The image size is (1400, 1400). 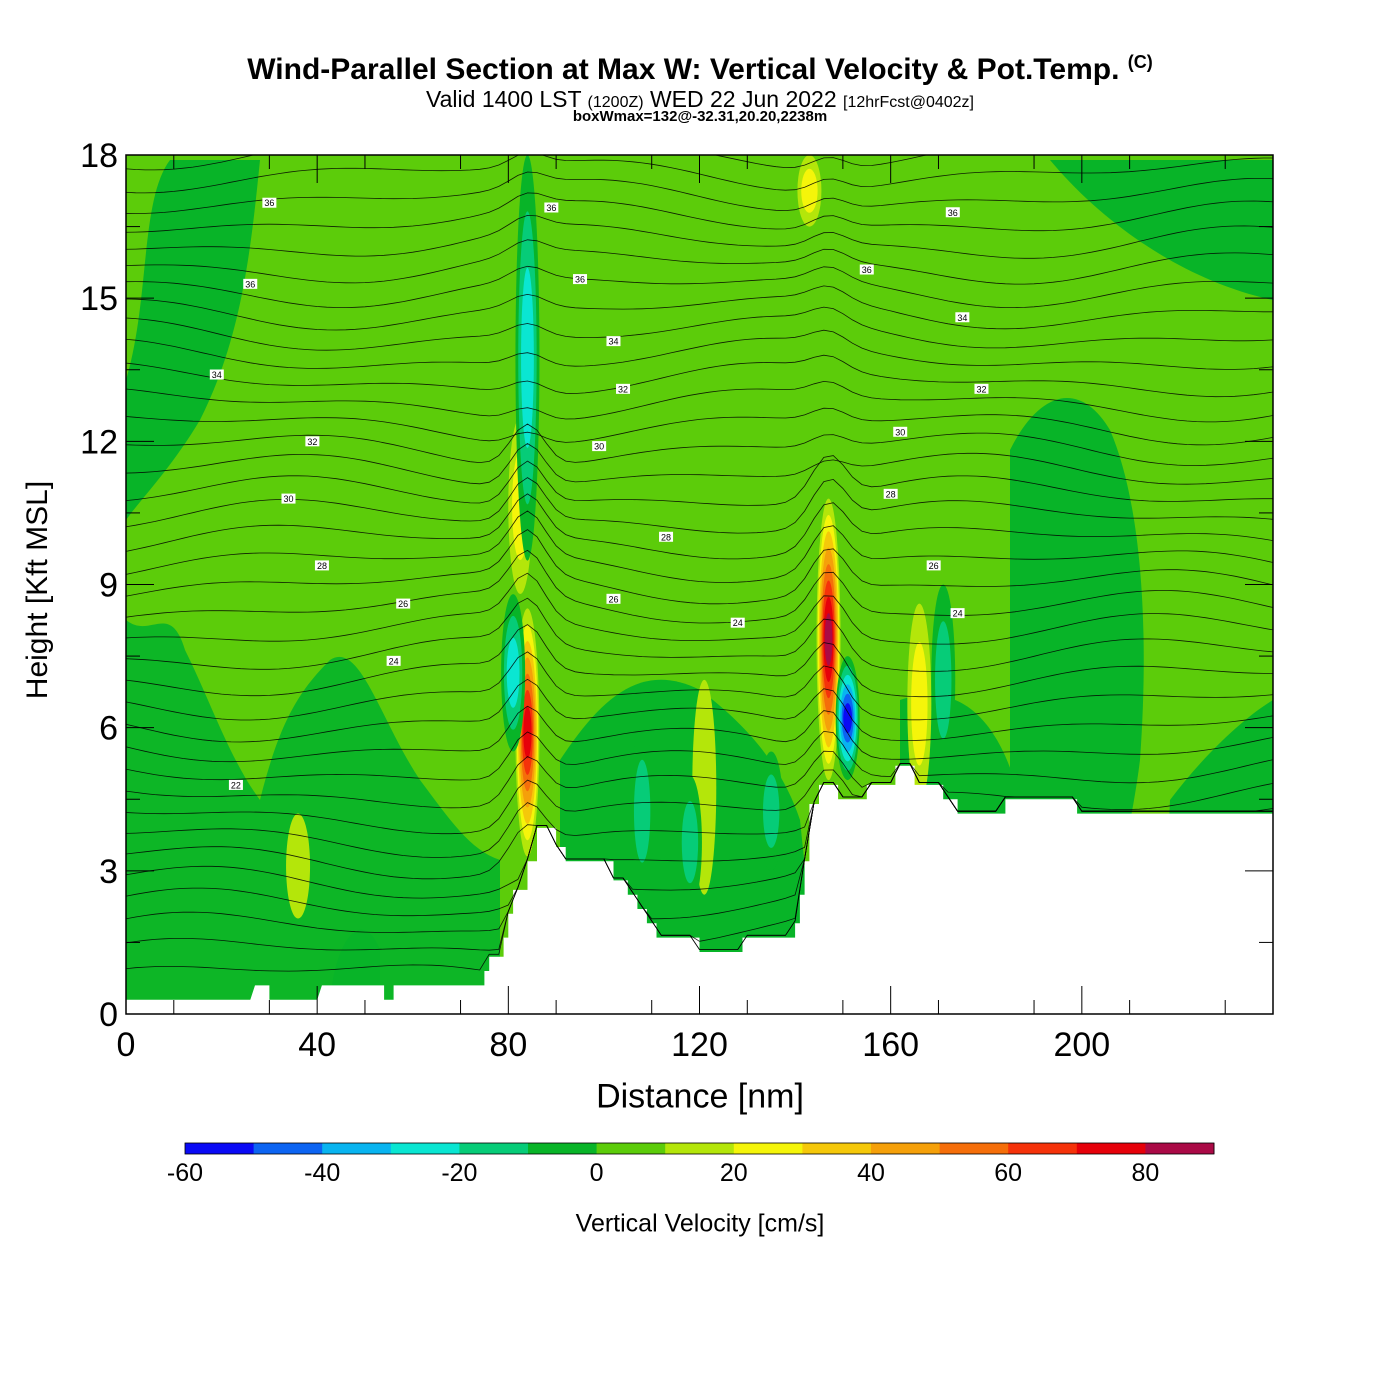 What do you see at coordinates (37, 590) in the screenshot?
I see `y-axis-label: Height [Kft MSL]` at bounding box center [37, 590].